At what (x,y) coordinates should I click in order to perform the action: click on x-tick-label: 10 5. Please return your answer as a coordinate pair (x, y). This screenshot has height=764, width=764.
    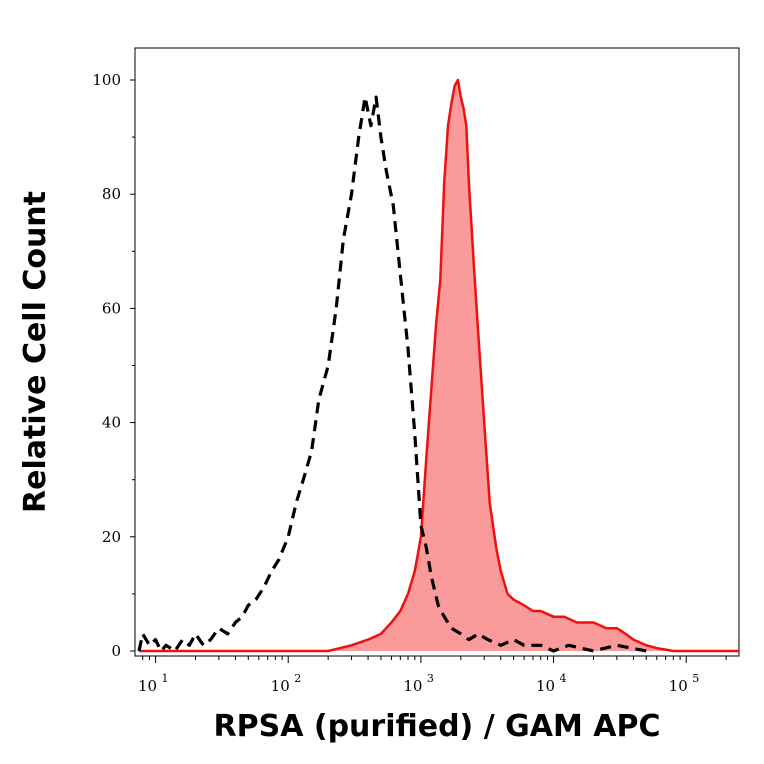
    Looking at the image, I should click on (684, 683).